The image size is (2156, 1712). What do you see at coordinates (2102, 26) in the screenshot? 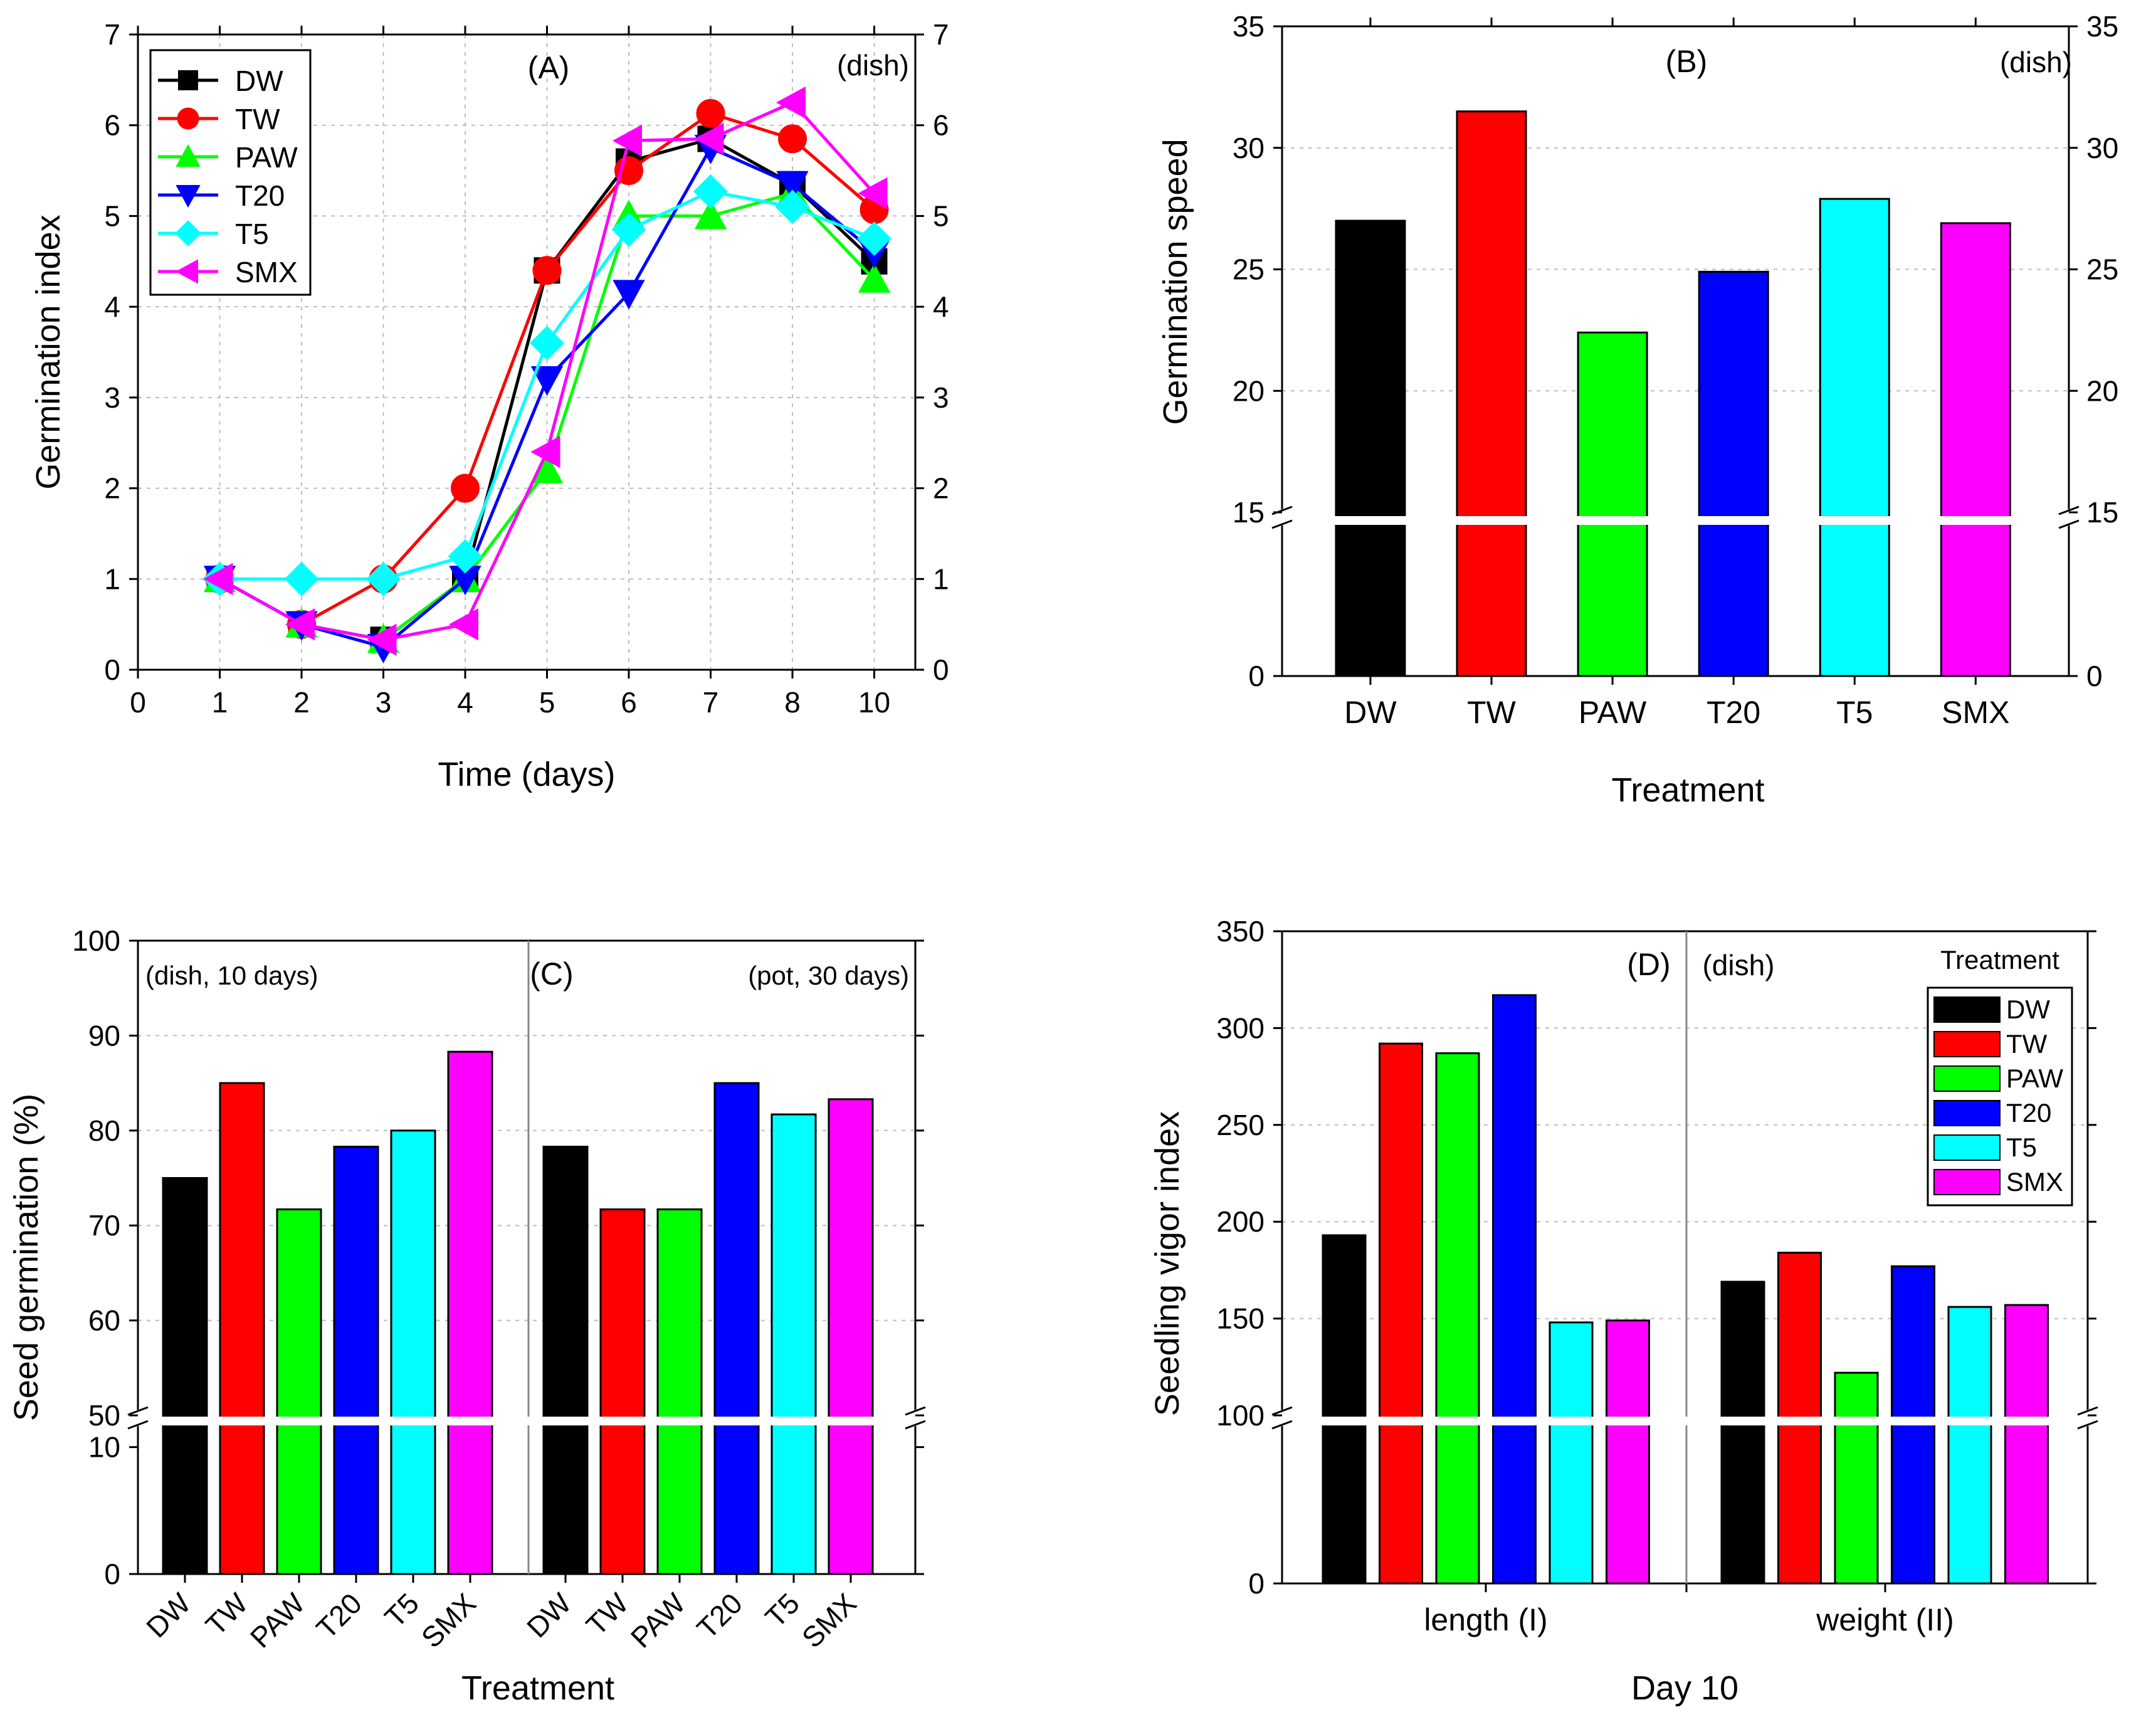
I see `y-tick-label-right: 35` at bounding box center [2102, 26].